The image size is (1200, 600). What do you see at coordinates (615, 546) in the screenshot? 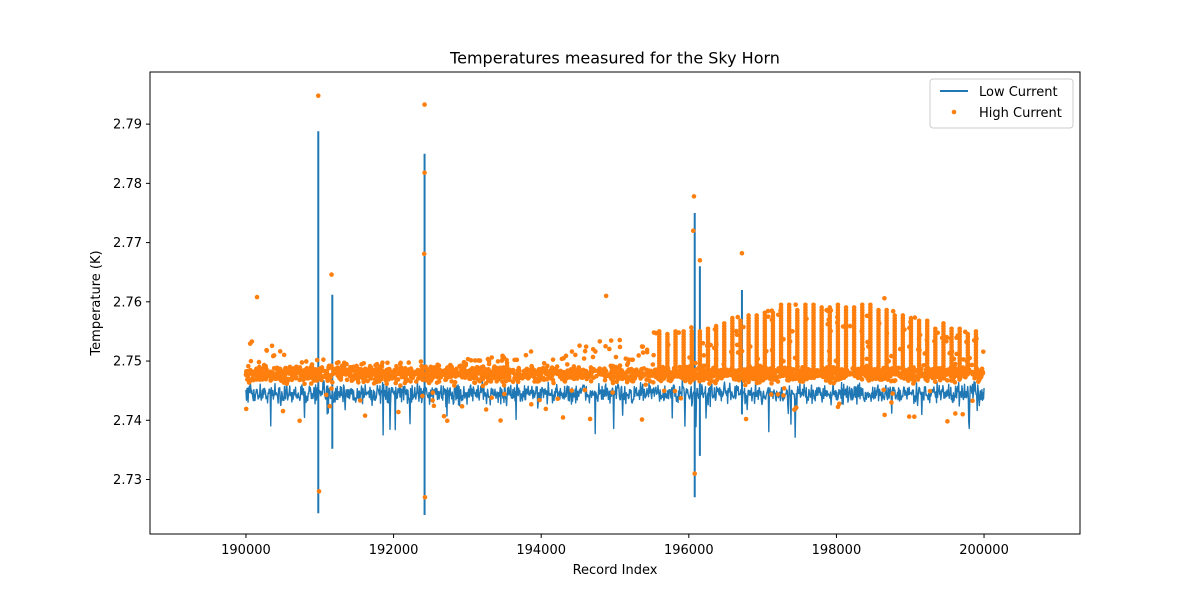
I see `x-axis: 190000 192000 194000 196000 198000 200000` at bounding box center [615, 546].